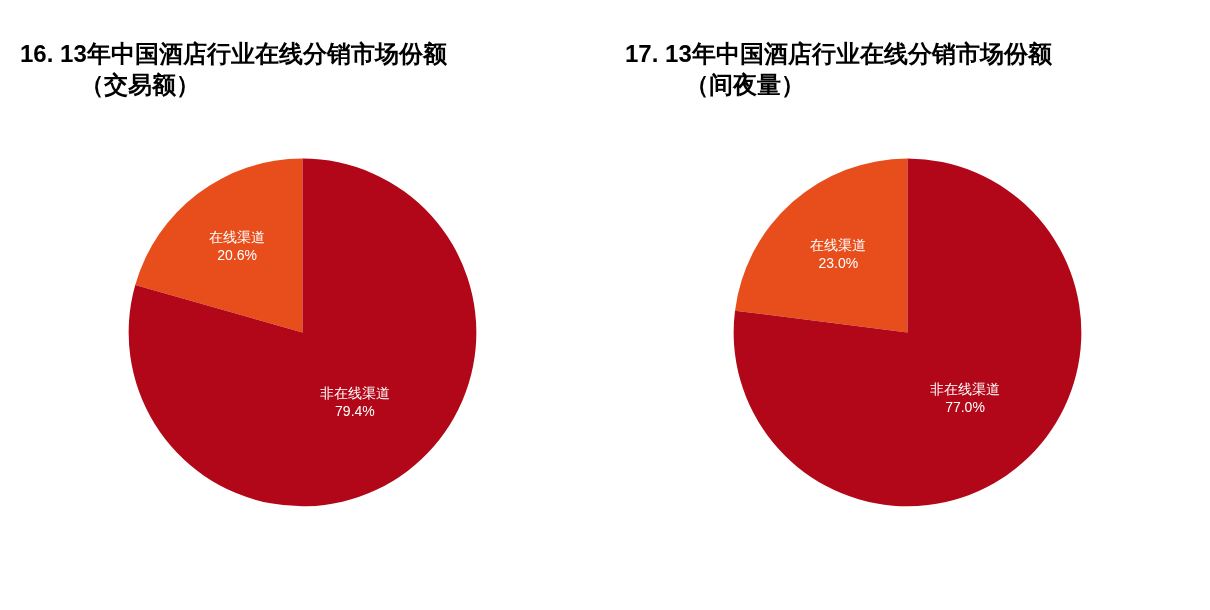 This screenshot has width=1210, height=610. What do you see at coordinates (234, 69) in the screenshot?
I see `chart-title: 16. 13年中国酒店行业在线分销市场份额（交易额）` at bounding box center [234, 69].